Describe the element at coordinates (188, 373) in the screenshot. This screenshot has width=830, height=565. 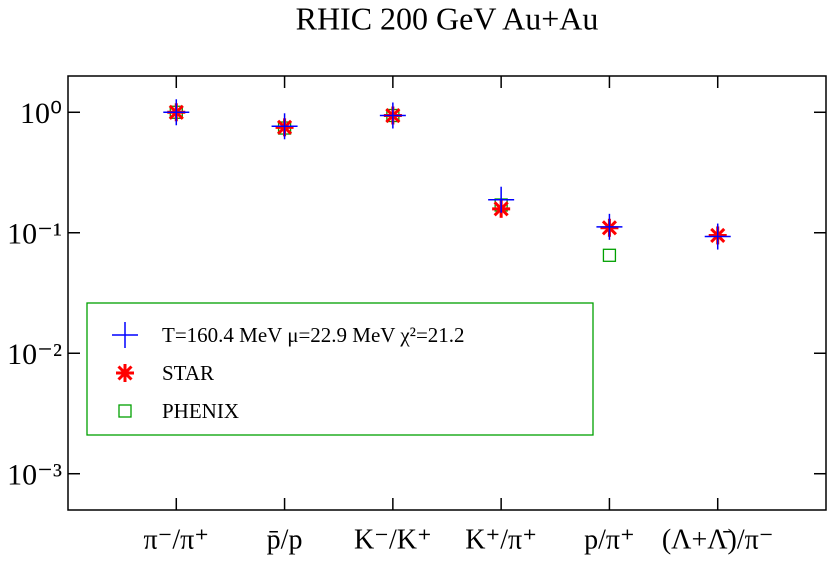
I see `legend-label: STAR` at that location.